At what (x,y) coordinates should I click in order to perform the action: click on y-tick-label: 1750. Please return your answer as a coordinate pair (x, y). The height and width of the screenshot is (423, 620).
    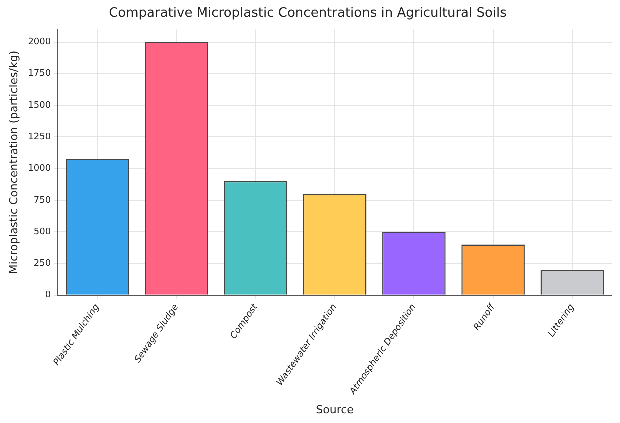
    Looking at the image, I should click on (40, 74).